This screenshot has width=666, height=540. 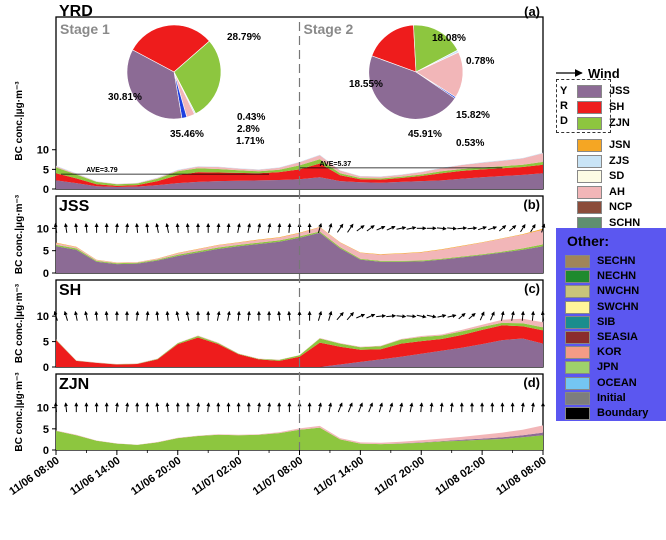 I want to click on panel-letter: (d), so click(x=531, y=382).